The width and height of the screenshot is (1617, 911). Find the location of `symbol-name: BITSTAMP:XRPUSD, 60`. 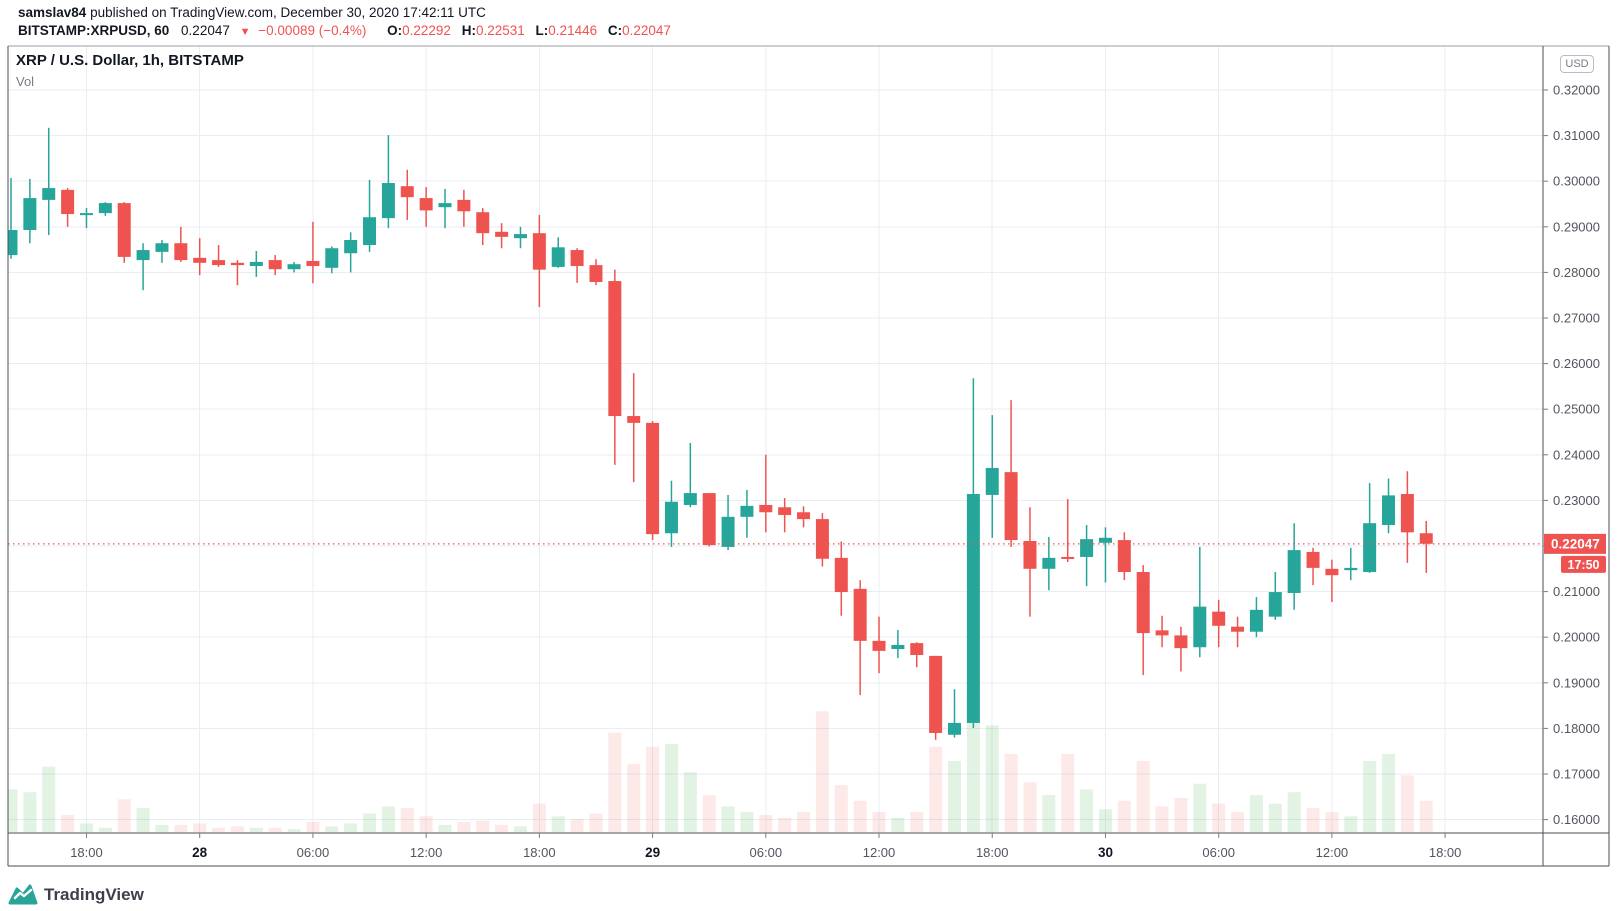

symbol-name: BITSTAMP:XRPUSD, 60 is located at coordinates (94, 30).